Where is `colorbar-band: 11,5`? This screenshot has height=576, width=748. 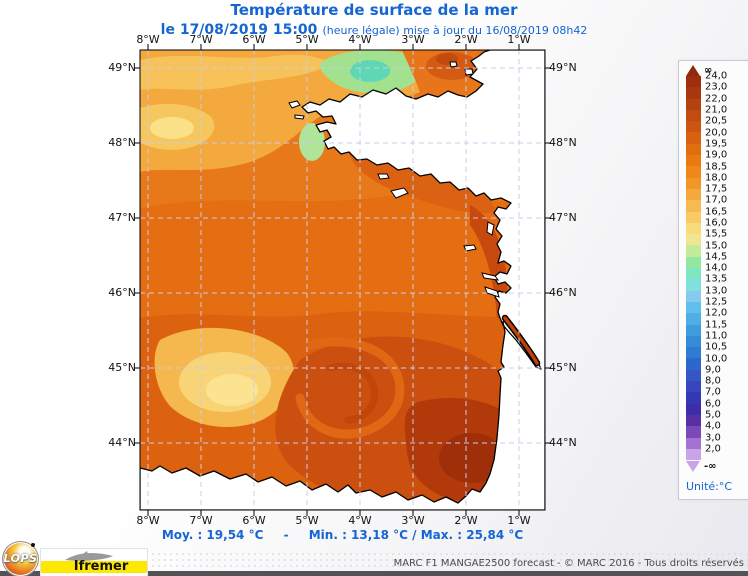
colorbar-band: 11,5 is located at coordinates (717, 327).